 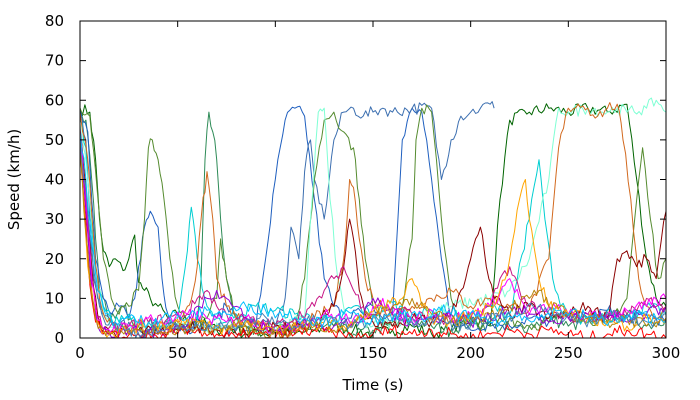 What do you see at coordinates (14, 179) in the screenshot?
I see `y-axis-label: Speed (km/h)` at bounding box center [14, 179].